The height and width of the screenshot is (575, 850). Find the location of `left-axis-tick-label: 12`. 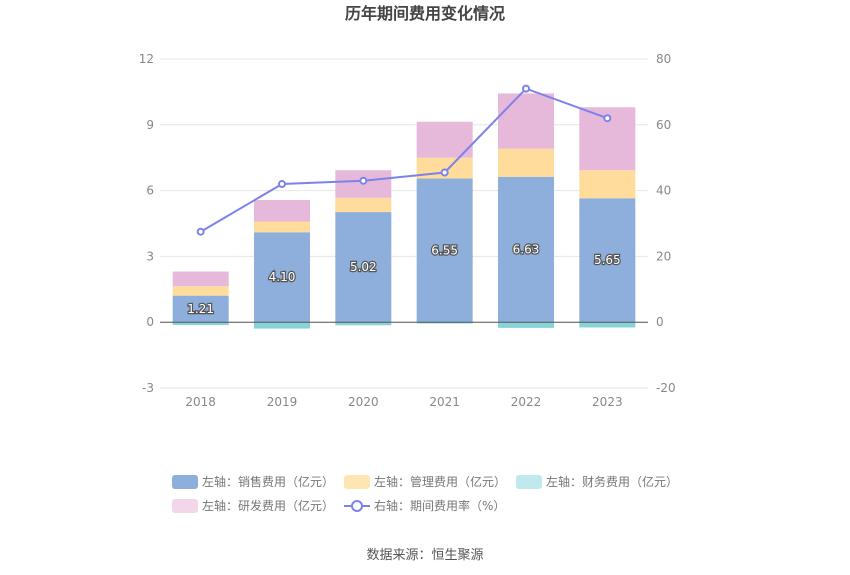

left-axis-tick-label: 12 is located at coordinates (146, 59).